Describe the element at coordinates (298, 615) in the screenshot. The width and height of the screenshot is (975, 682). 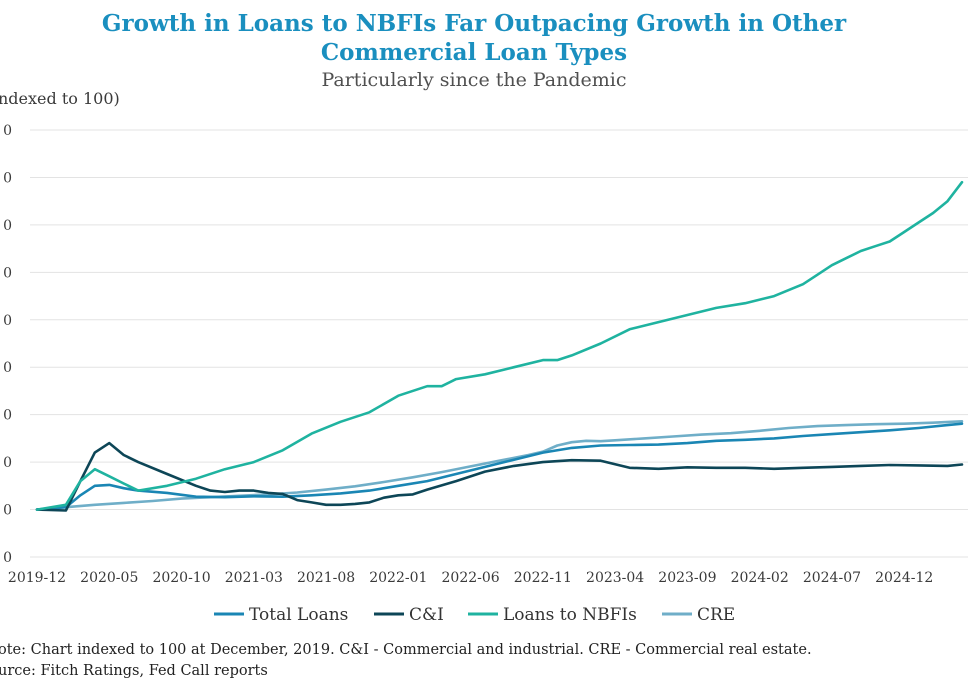
I see `legend-label-total-loans: Total Loans` at that location.